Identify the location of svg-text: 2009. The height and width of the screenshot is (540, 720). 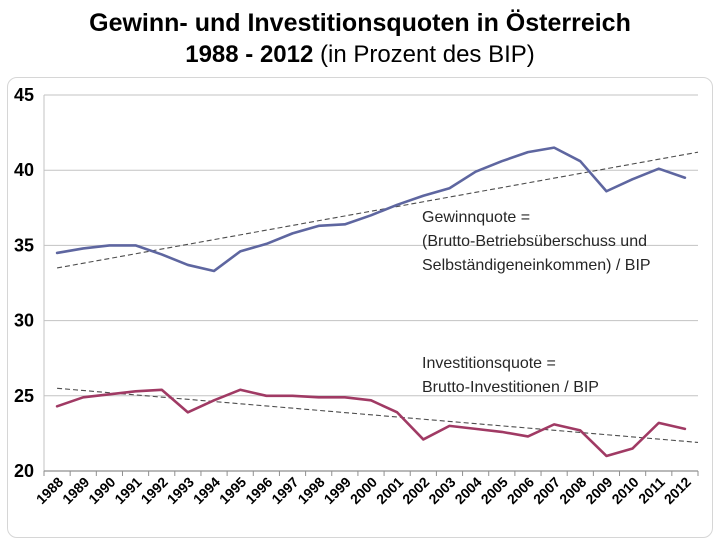
(598, 490).